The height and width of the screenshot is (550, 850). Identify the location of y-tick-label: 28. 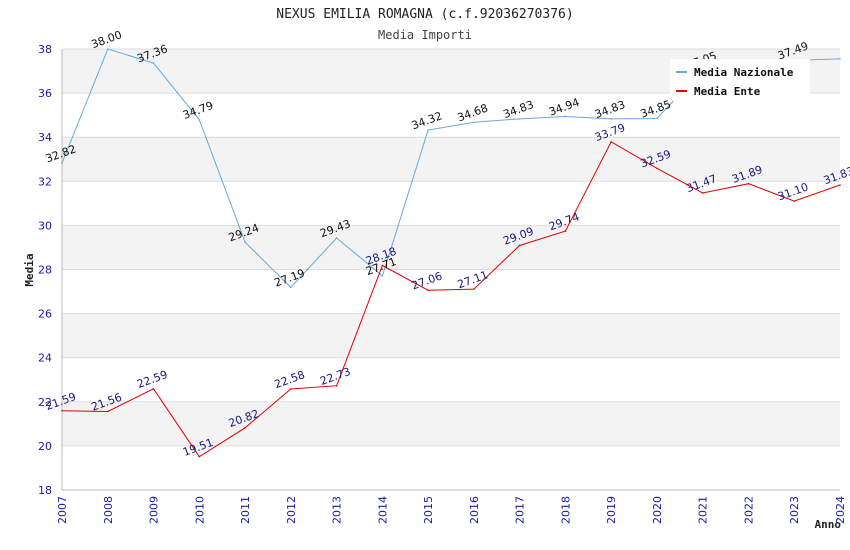
(45, 270).